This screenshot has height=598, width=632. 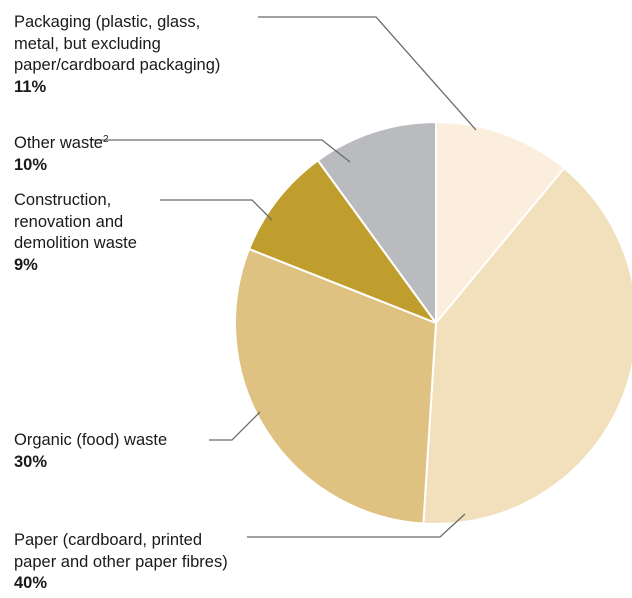 I want to click on leader-line-organic, so click(x=235, y=426).